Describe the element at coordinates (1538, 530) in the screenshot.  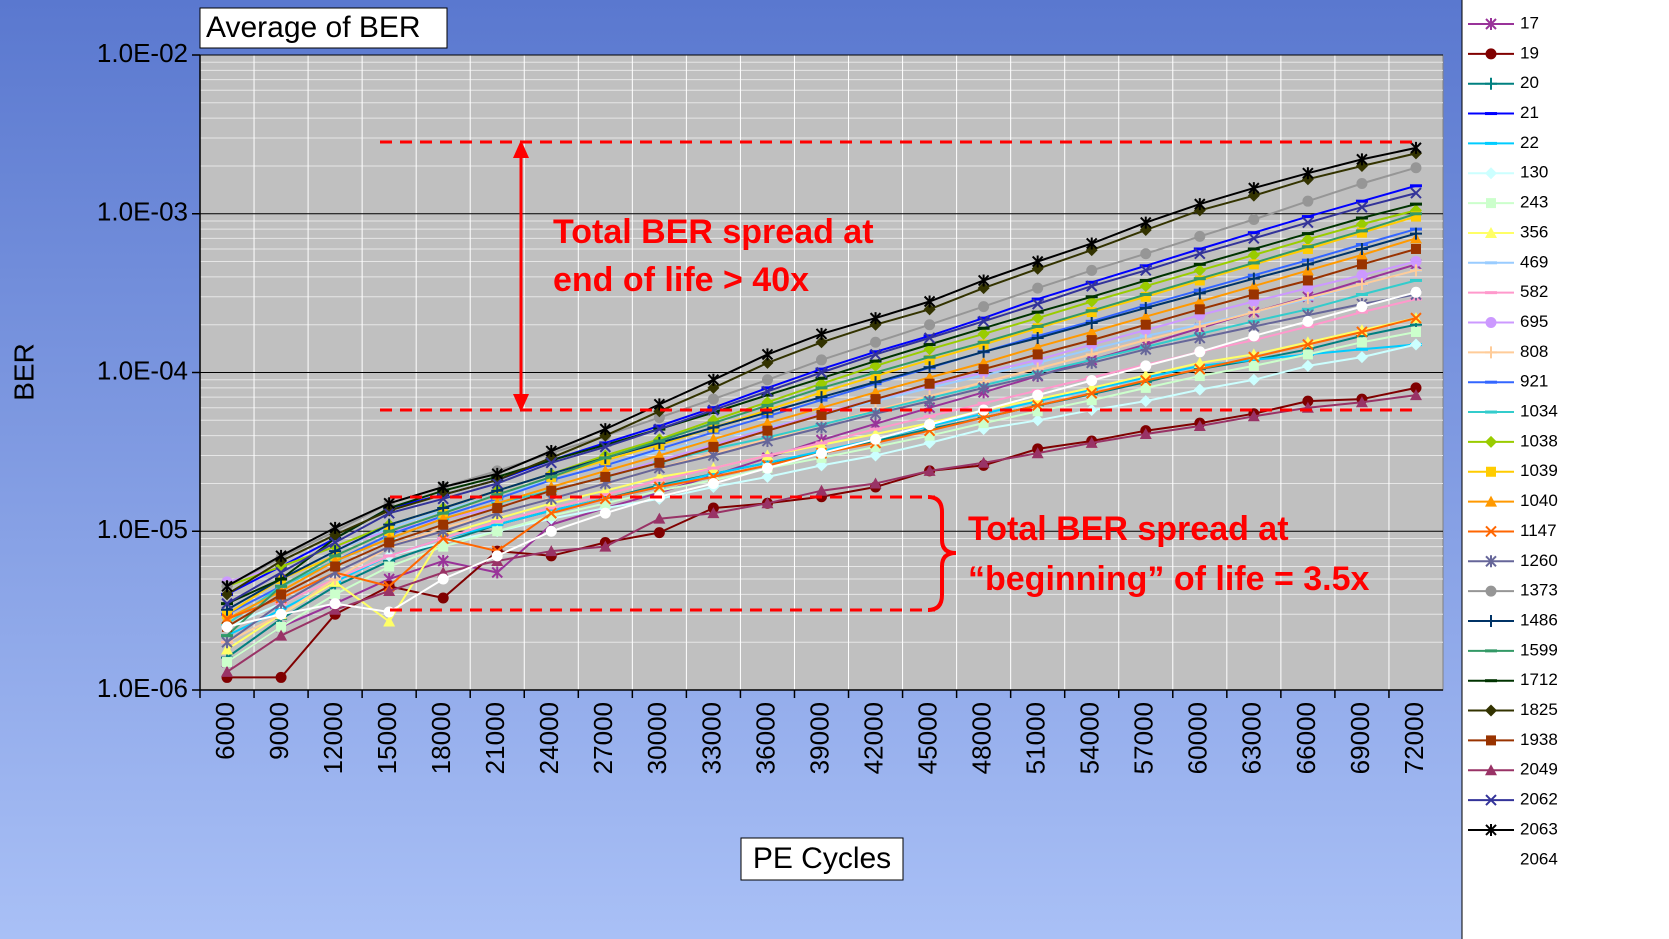
I see `legend-label: 1147` at that location.